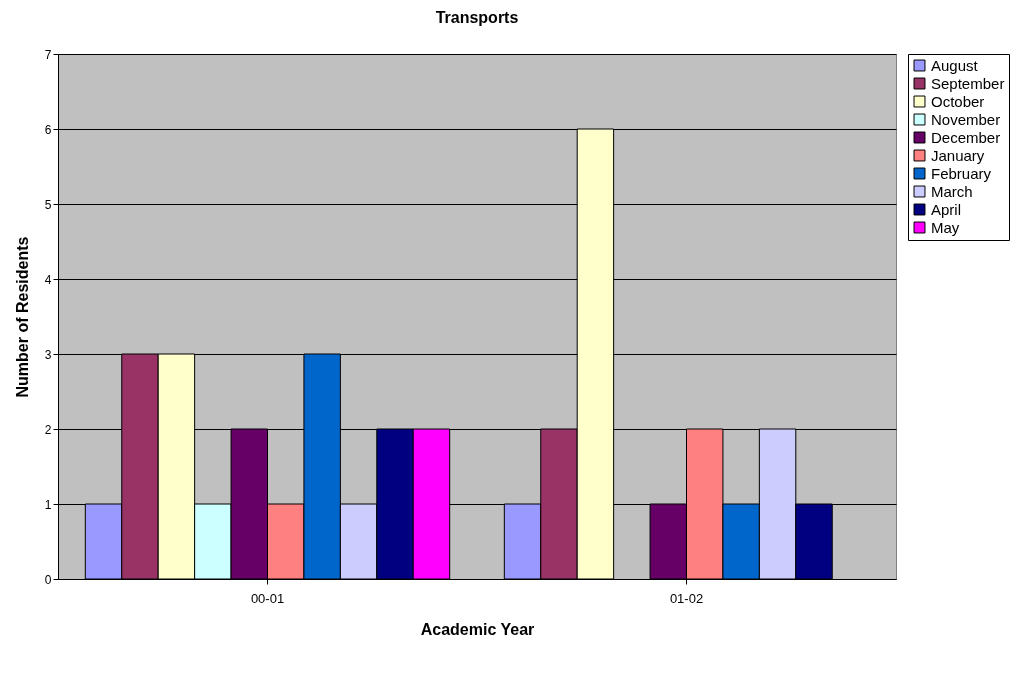  I want to click on y-tick-label: 7, so click(48, 54).